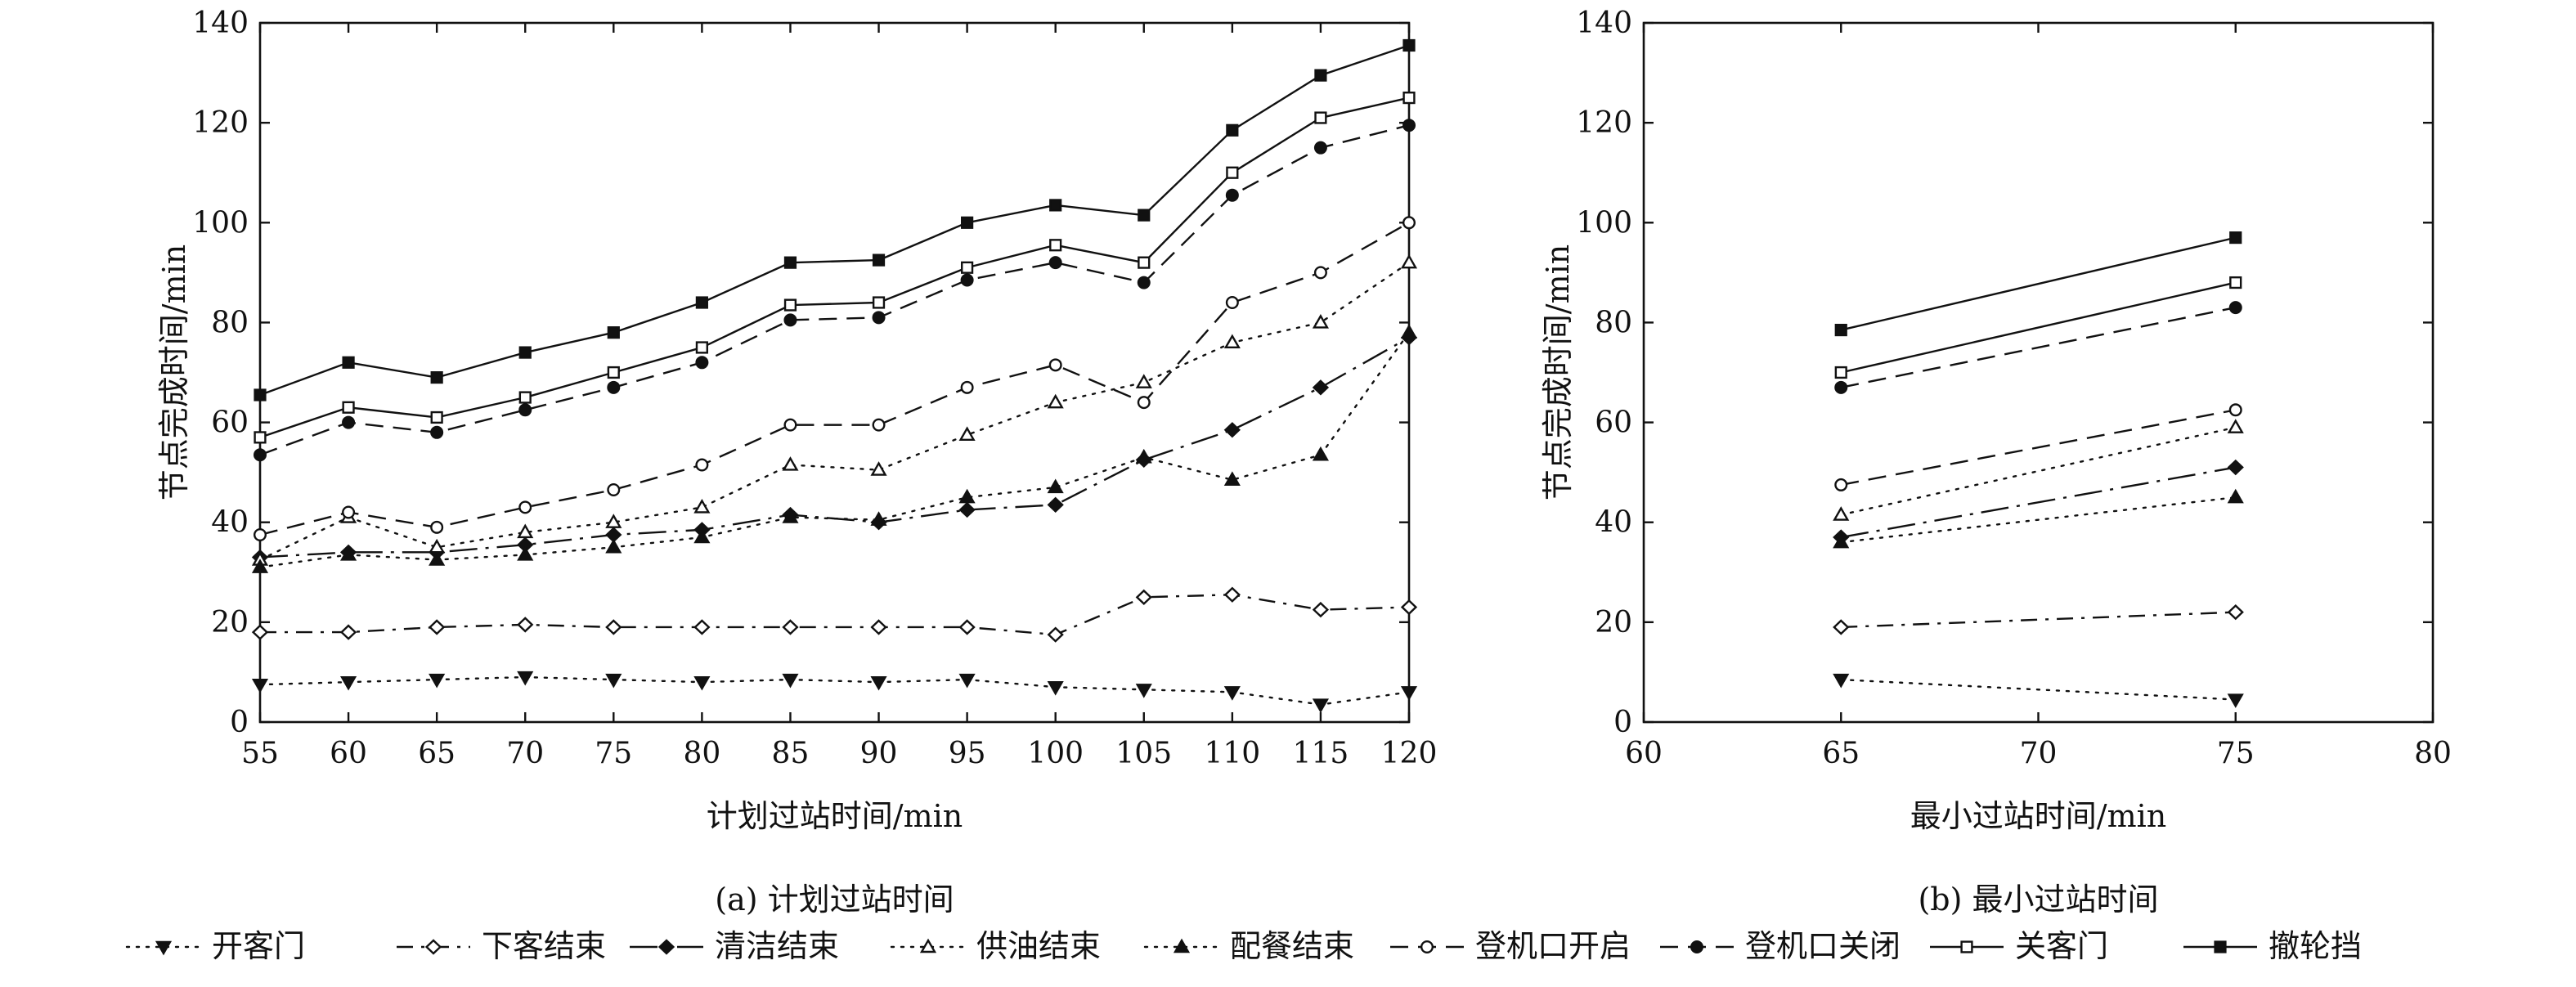 The width and height of the screenshot is (2576, 987). I want to click on x-axis-label: 最小过站时间/min, so click(2038, 816).